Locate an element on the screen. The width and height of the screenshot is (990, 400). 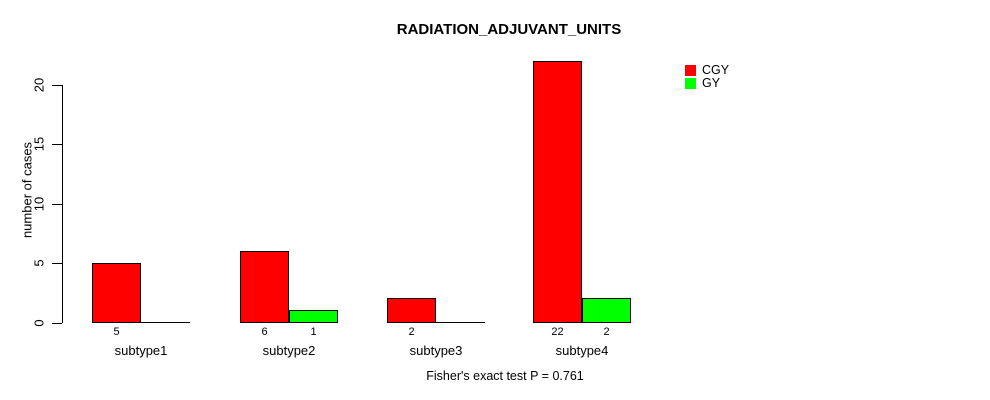
bar-cgy-subtype2 is located at coordinates (264, 287).